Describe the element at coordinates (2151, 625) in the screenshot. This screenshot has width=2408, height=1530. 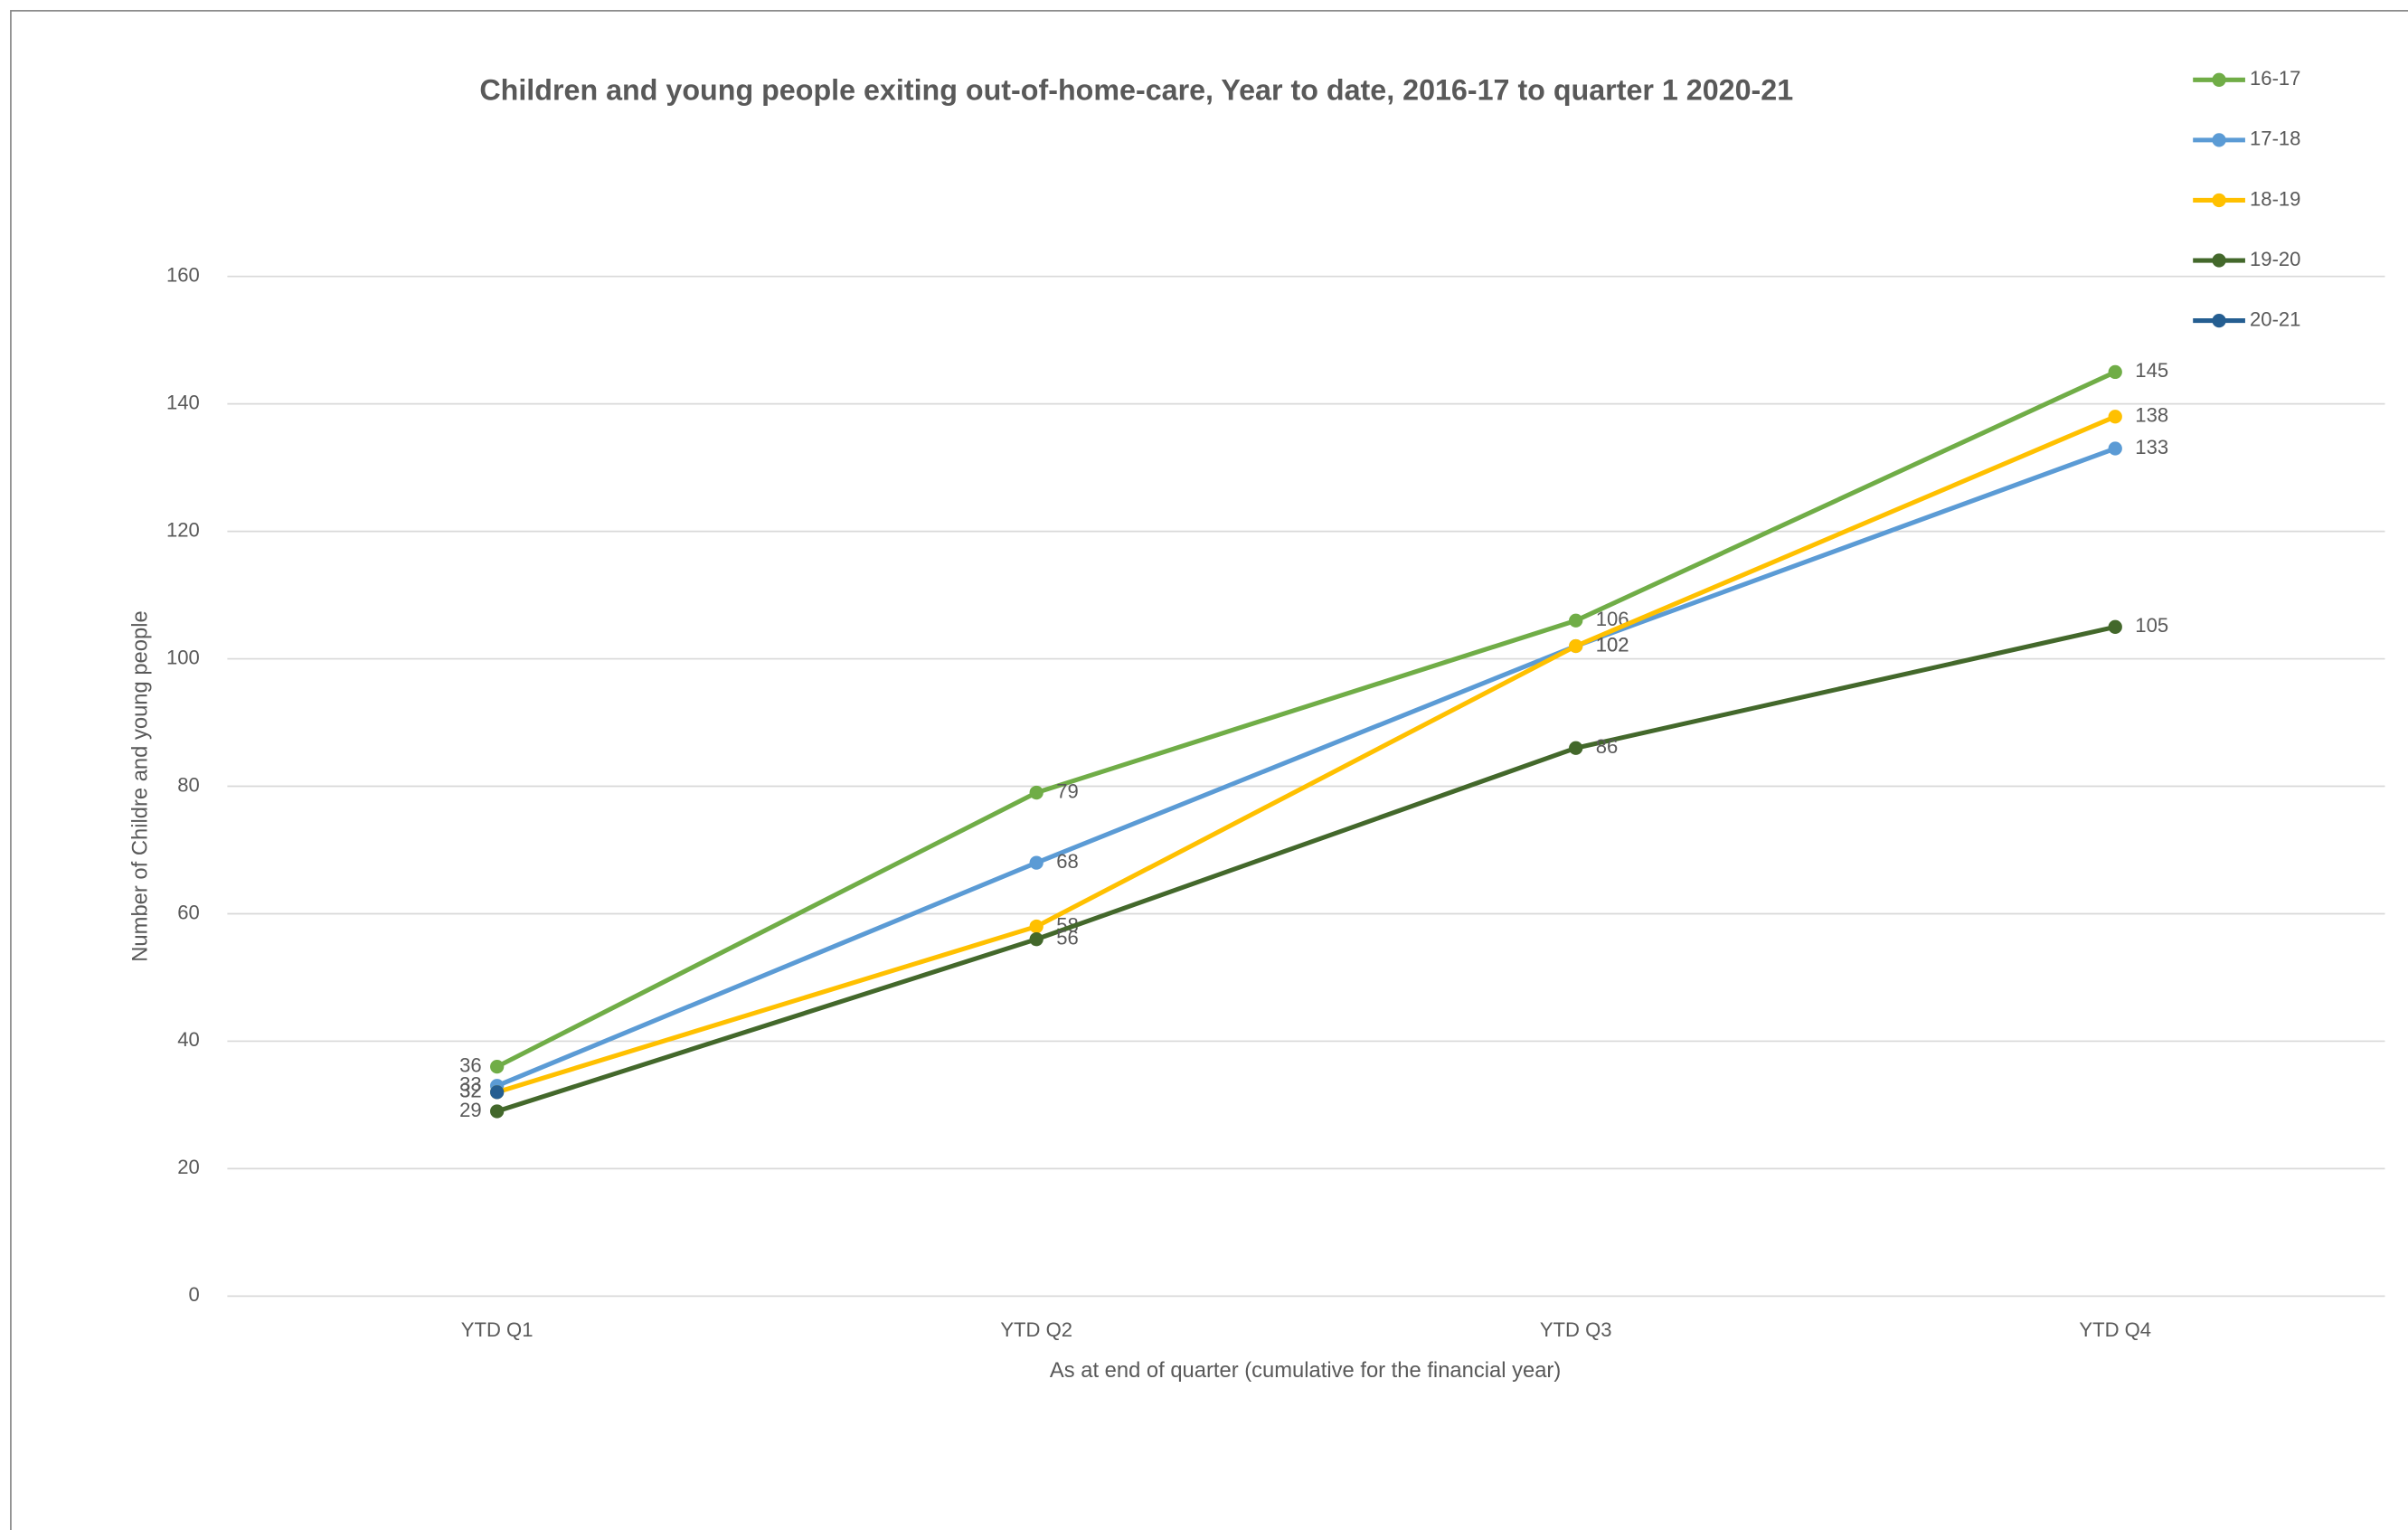
I see `data-label: 105` at that location.